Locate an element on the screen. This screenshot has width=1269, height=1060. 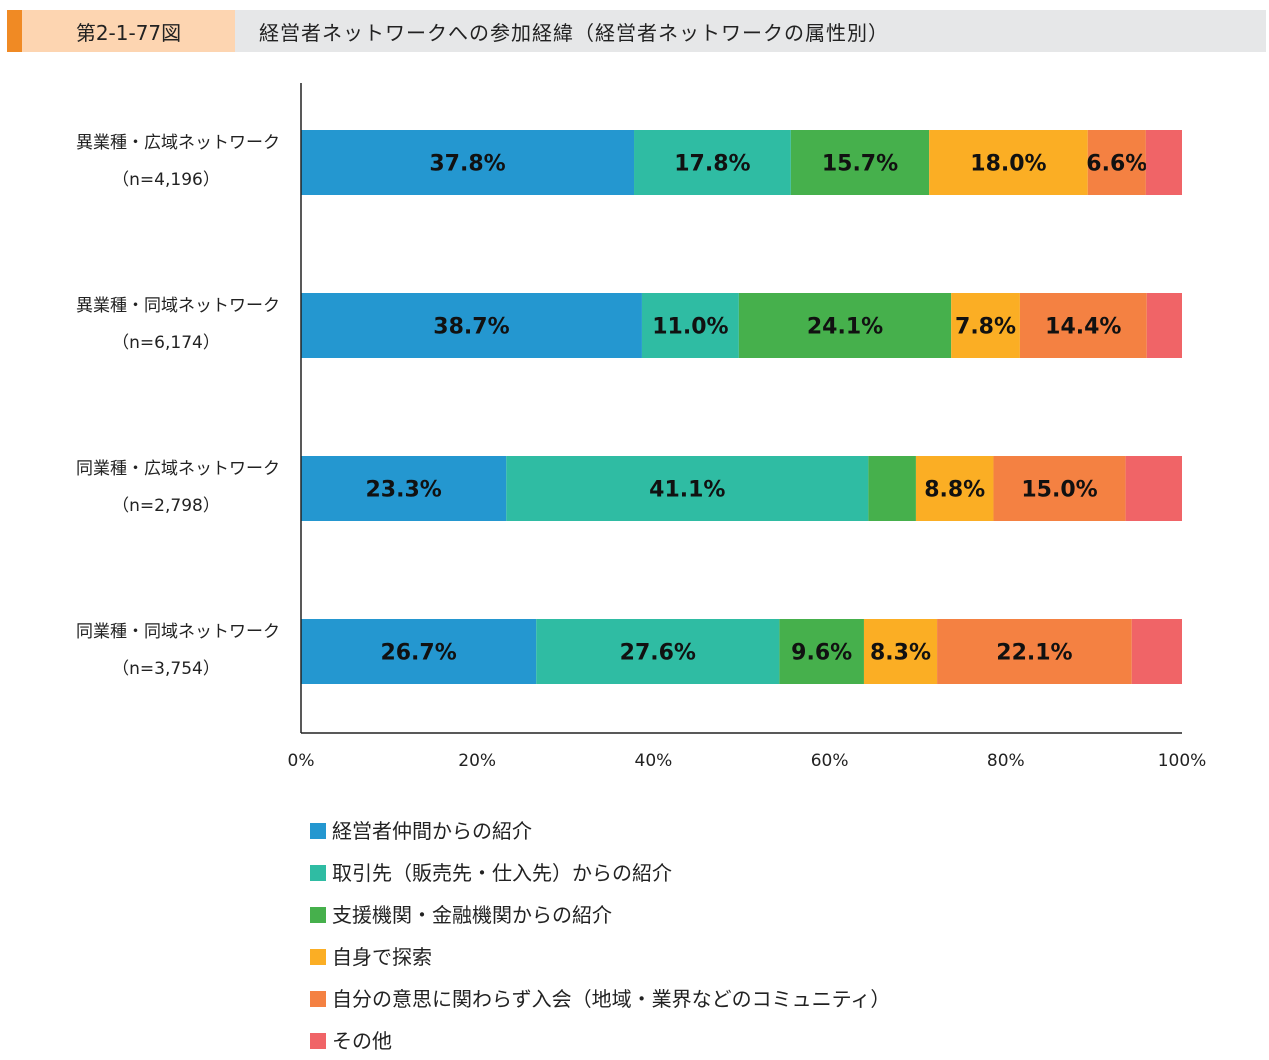
data-label: 15.0% is located at coordinates (1059, 490).